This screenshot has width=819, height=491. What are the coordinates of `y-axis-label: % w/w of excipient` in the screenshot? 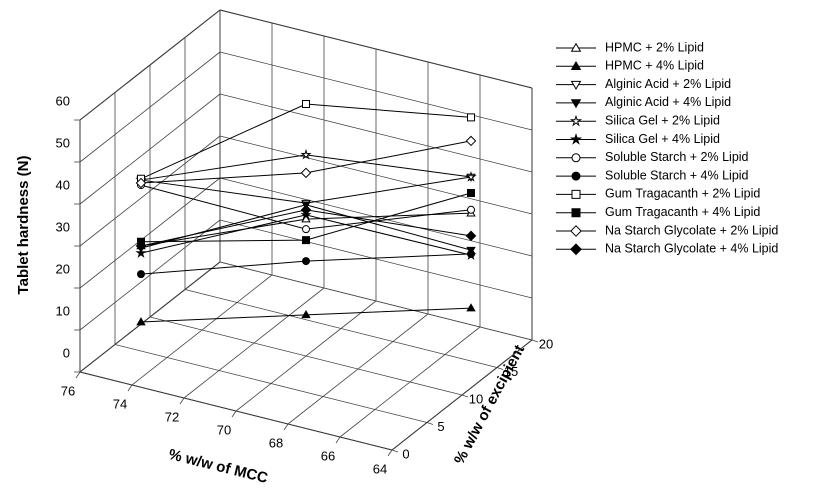 It's located at (489, 404).